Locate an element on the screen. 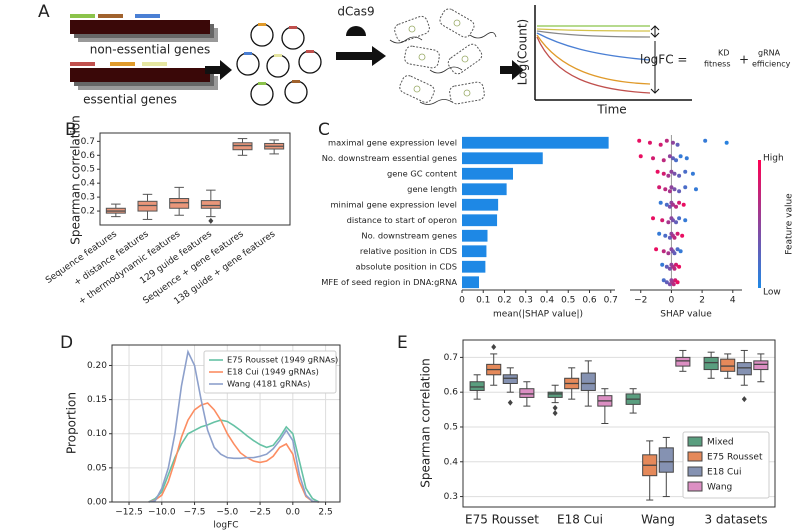 The image size is (800, 530). x-tick-label: −7.5 is located at coordinates (195, 513).